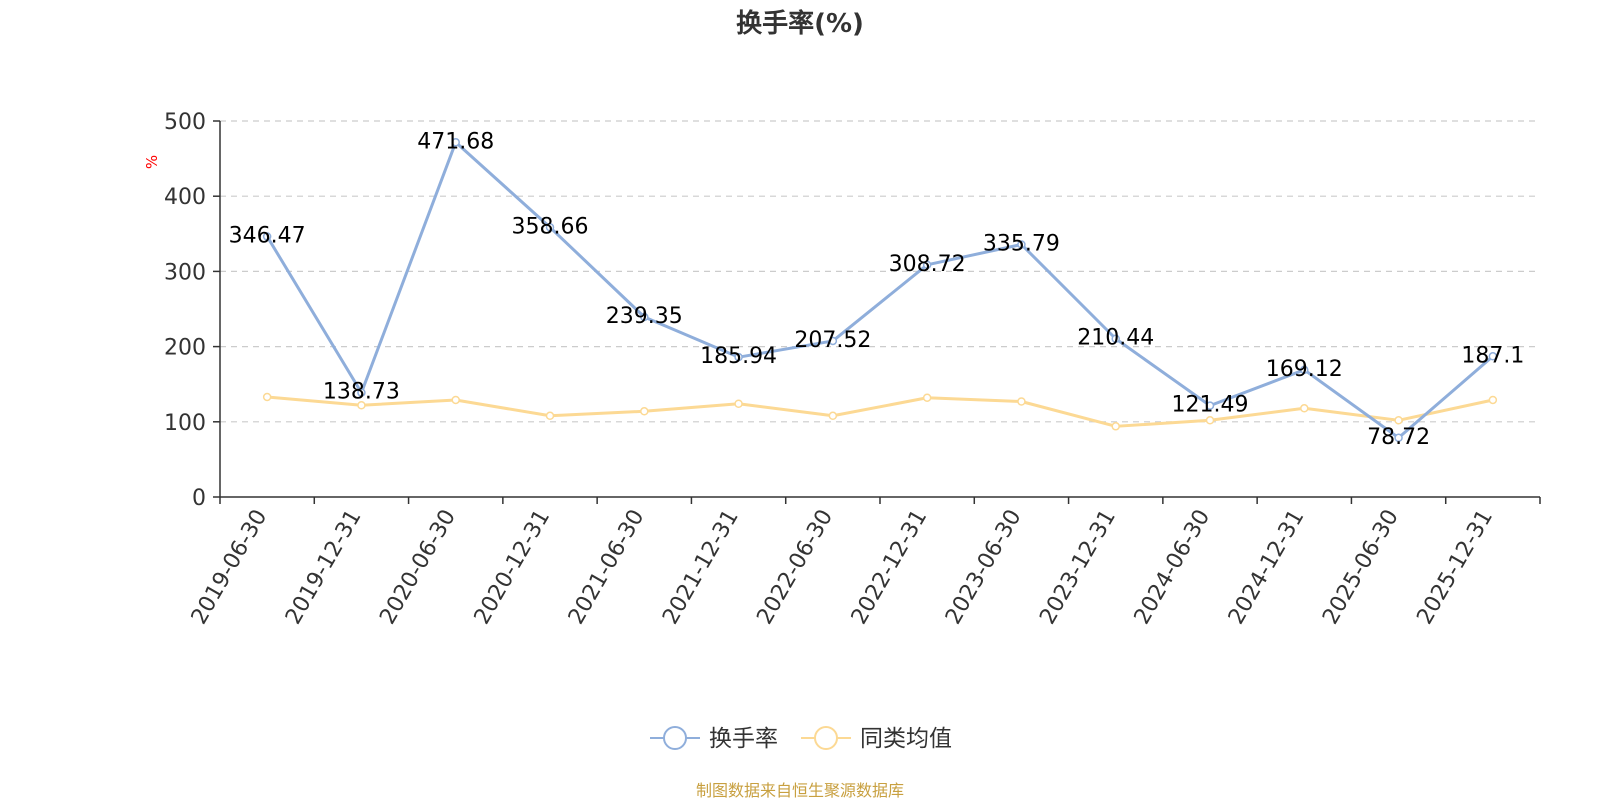  I want to click on data-label: 78.72, so click(1398, 437).